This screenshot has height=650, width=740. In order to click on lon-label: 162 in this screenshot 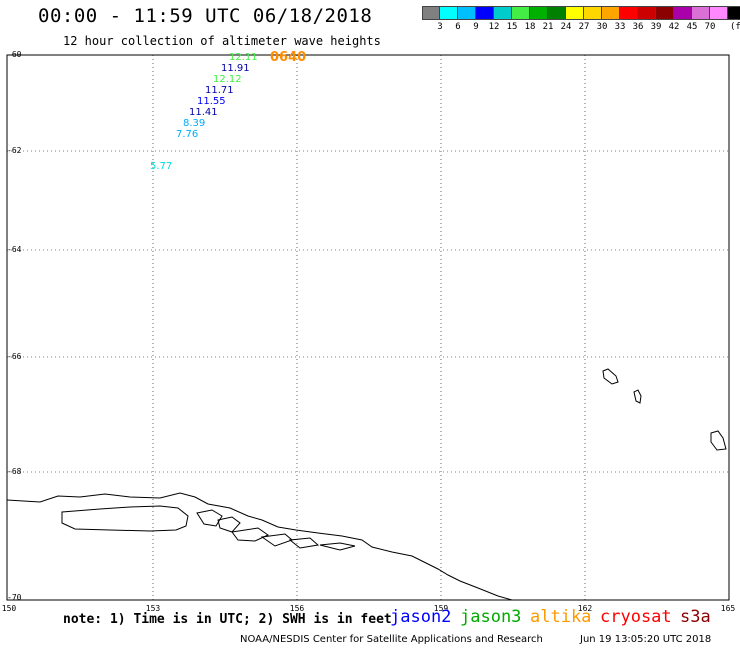, I will do `click(585, 608)`.